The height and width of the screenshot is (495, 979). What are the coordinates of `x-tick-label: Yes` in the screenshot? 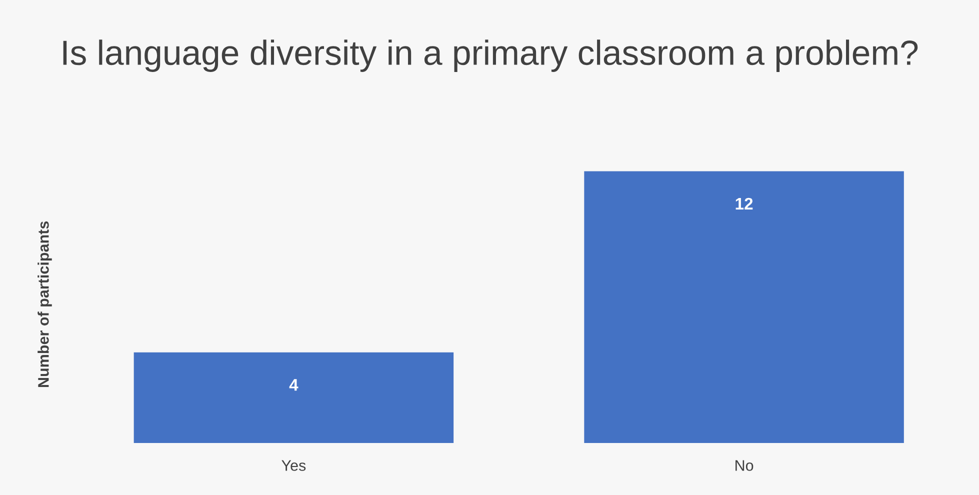 It's located at (294, 465).